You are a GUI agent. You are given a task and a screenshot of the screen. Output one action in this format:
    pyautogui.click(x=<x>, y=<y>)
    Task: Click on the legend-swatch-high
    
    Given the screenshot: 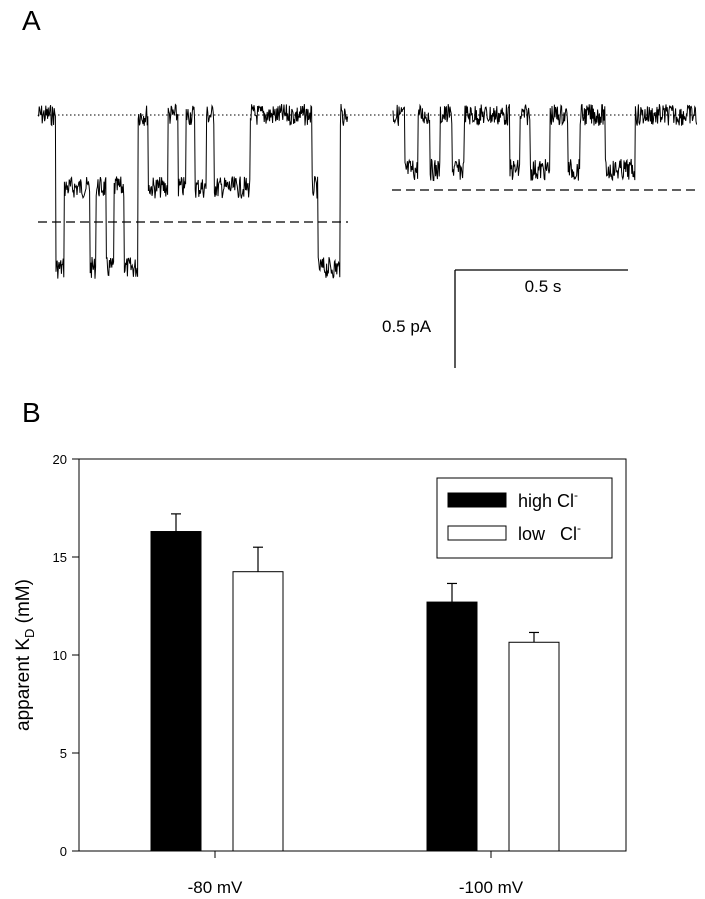 What is the action you would take?
    pyautogui.click(x=477, y=500)
    